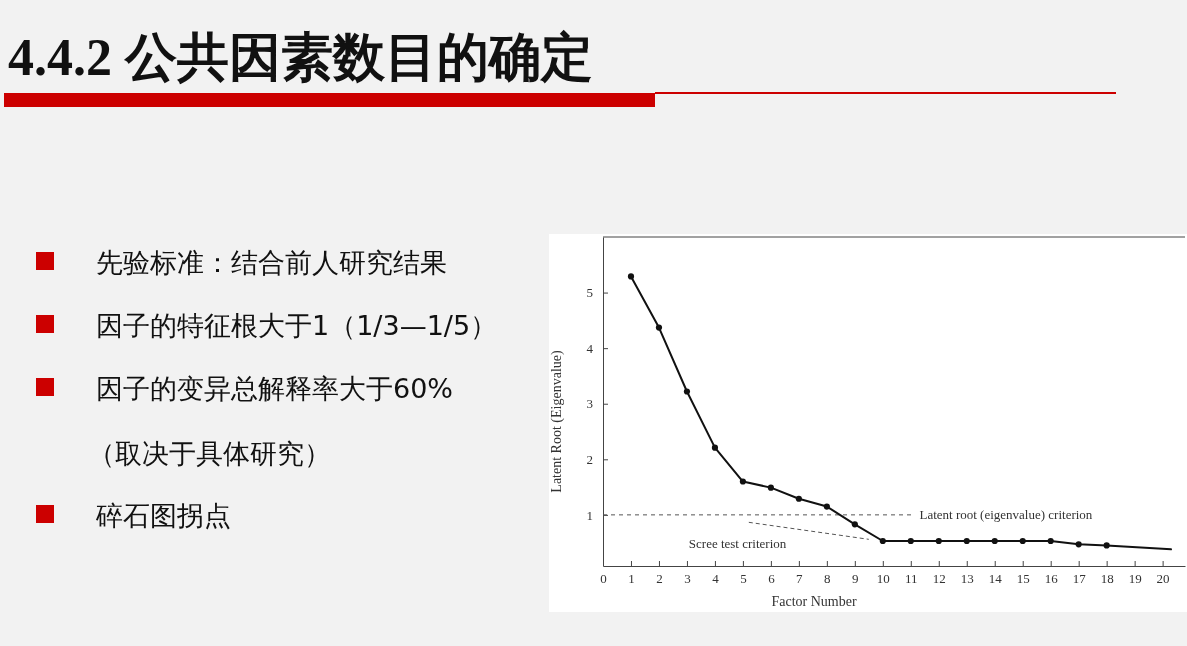 This screenshot has height=646, width=1187. What do you see at coordinates (687, 579) in the screenshot?
I see `x-tick-label: 3` at bounding box center [687, 579].